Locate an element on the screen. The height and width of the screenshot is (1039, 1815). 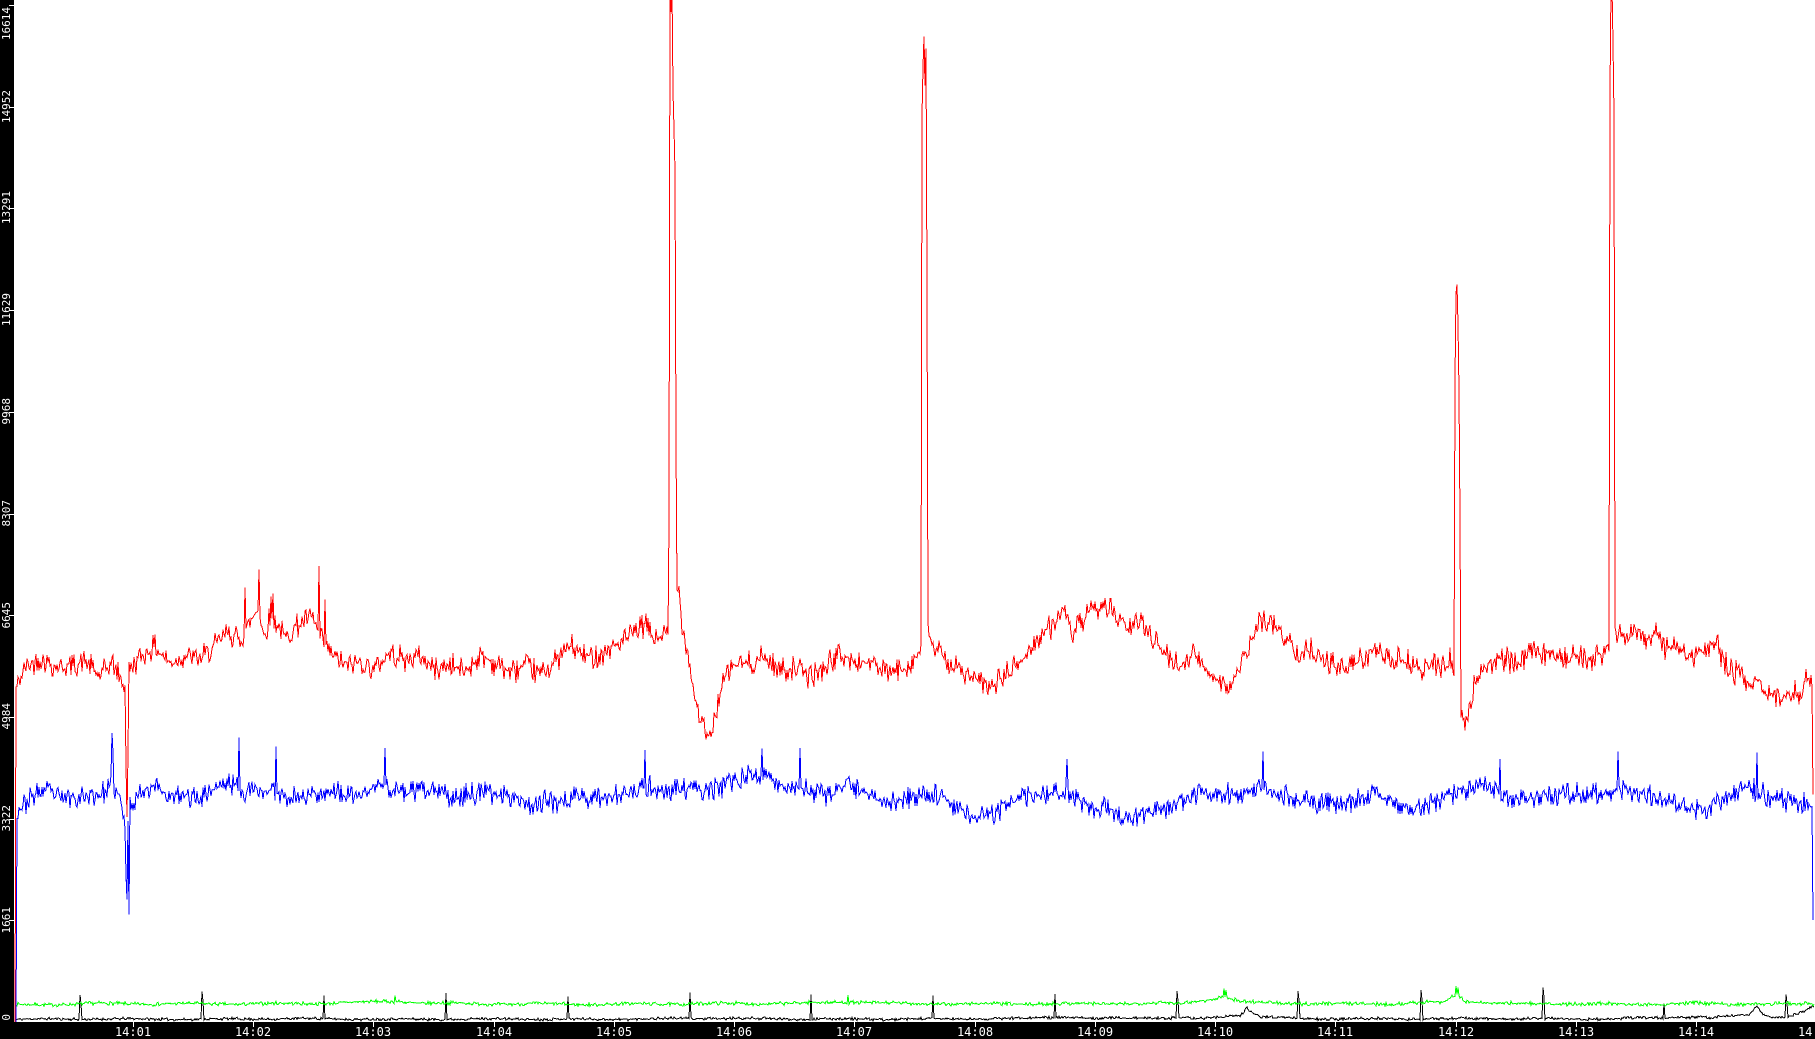
x-axis-tick-label: 14:11 is located at coordinates (1335, 1032).